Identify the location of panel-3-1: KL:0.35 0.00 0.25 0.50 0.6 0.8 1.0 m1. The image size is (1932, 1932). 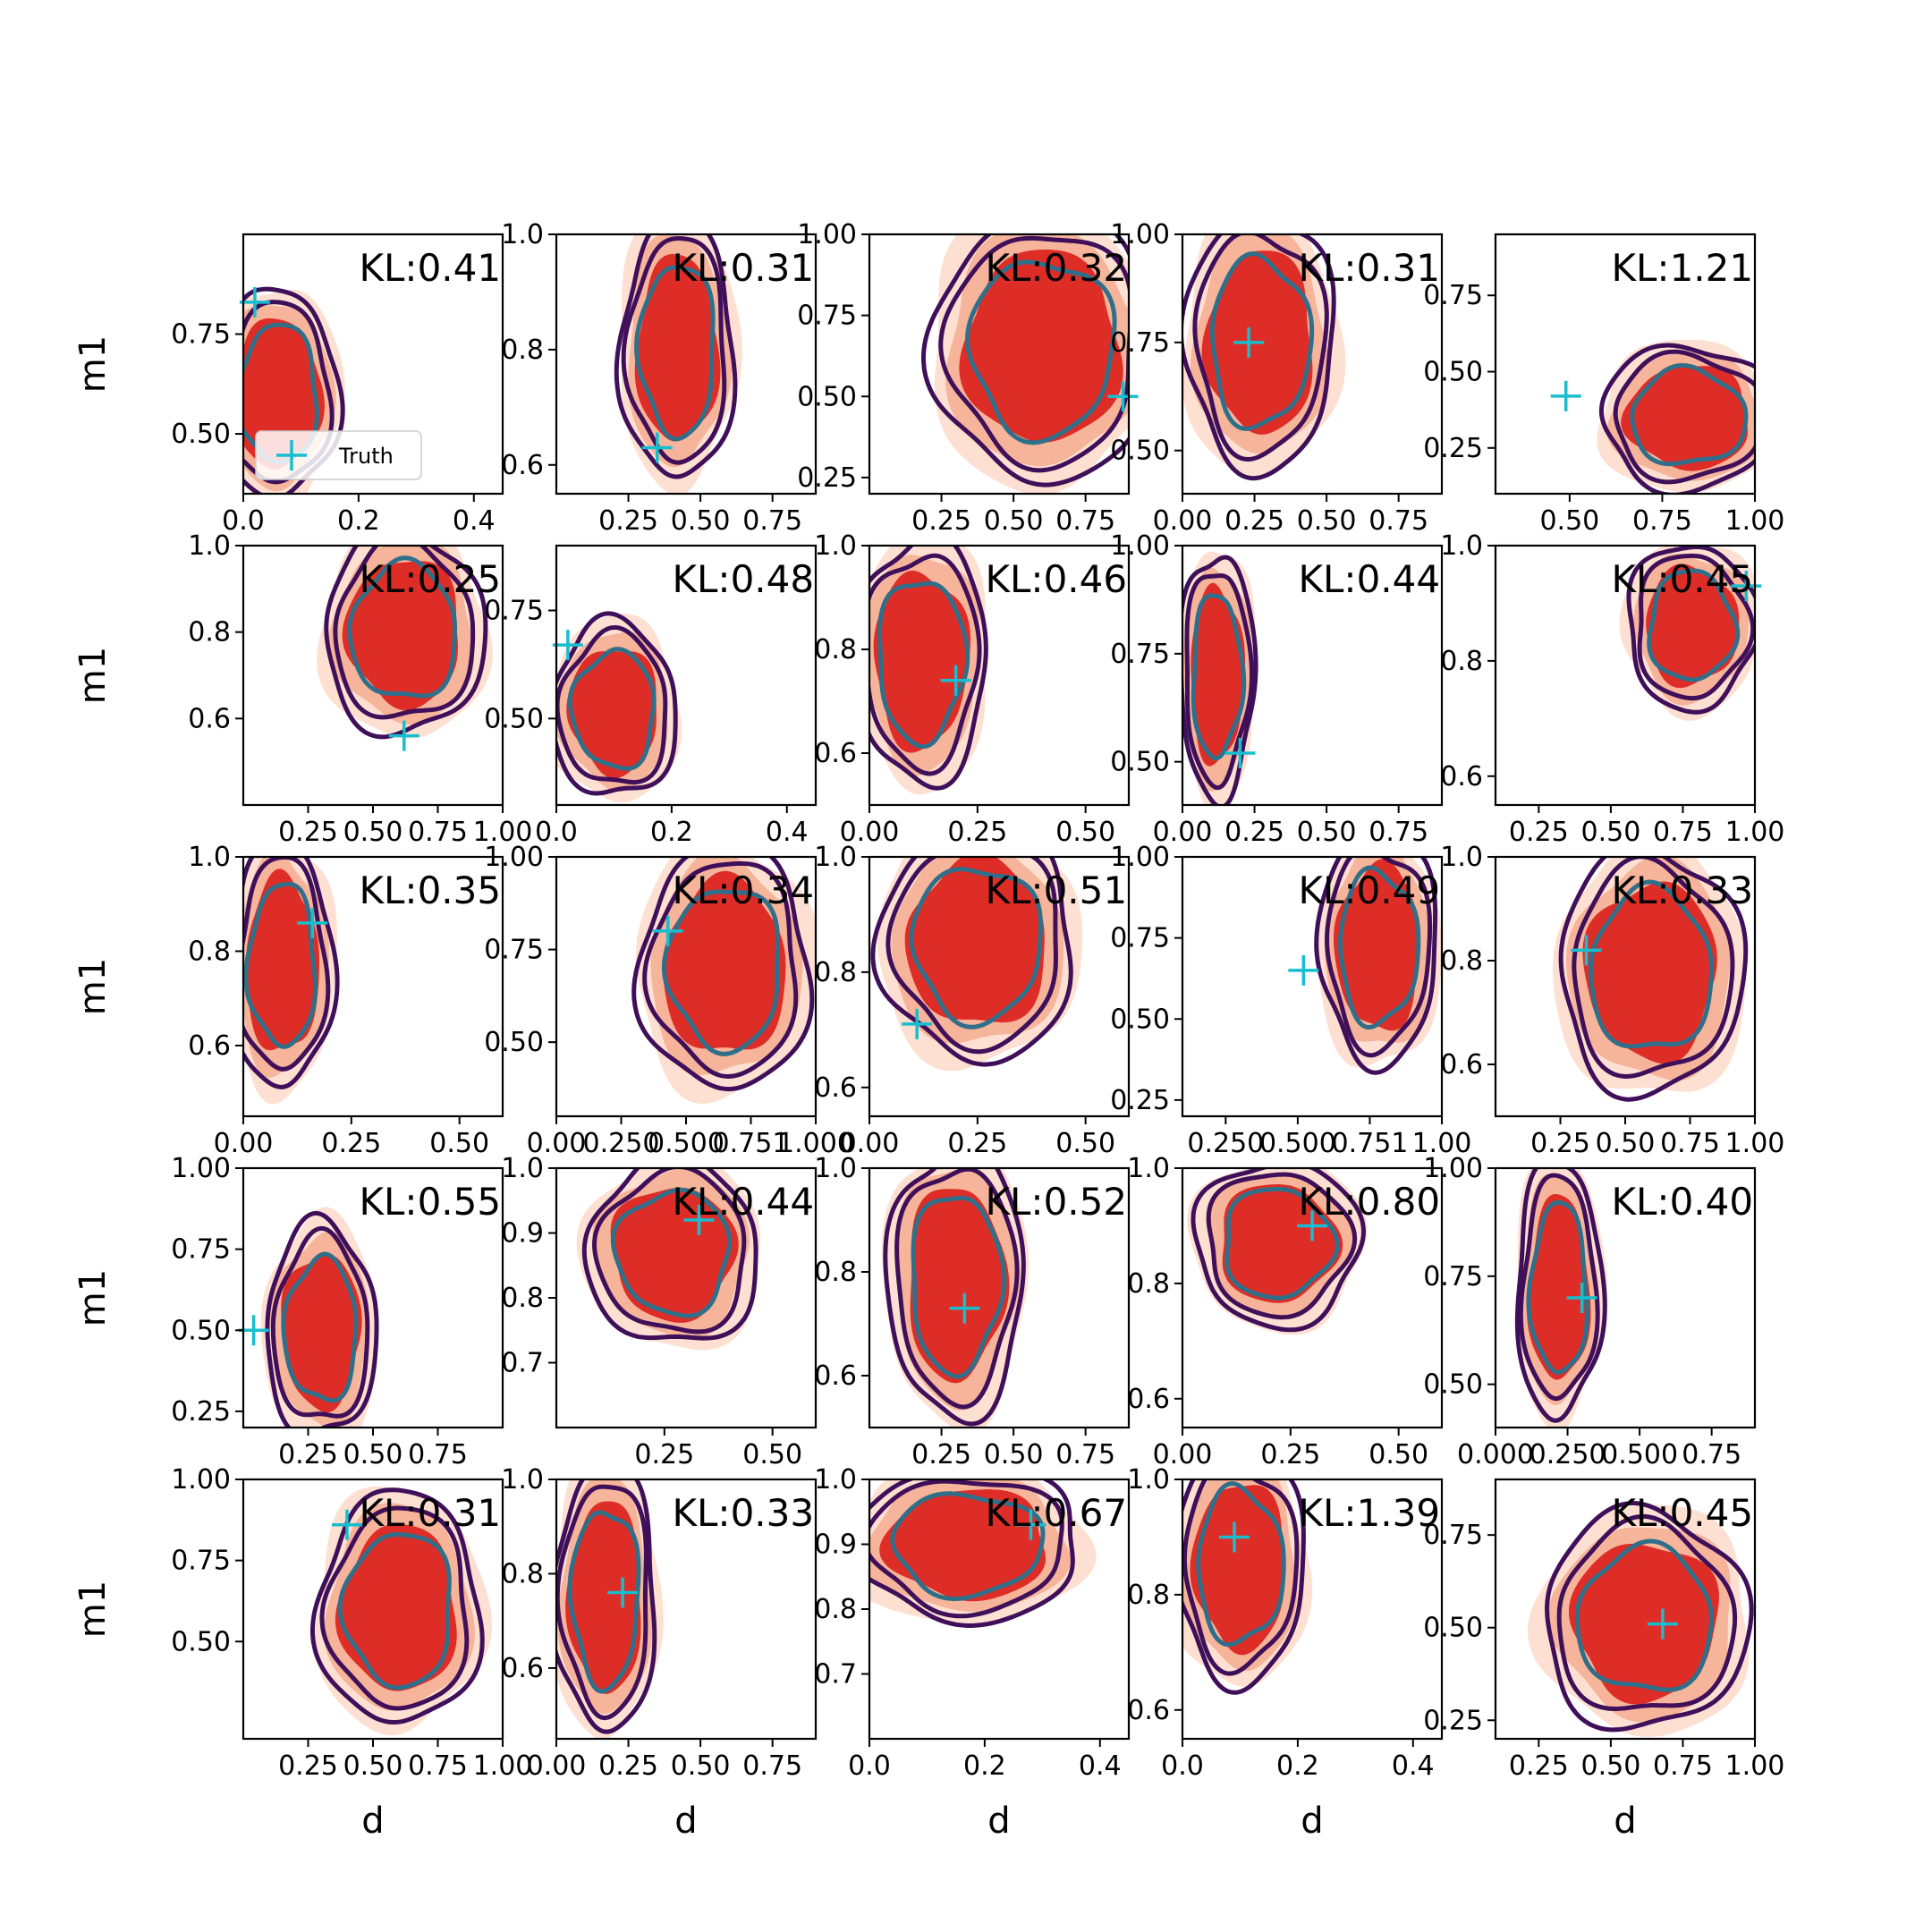
(288, 1000).